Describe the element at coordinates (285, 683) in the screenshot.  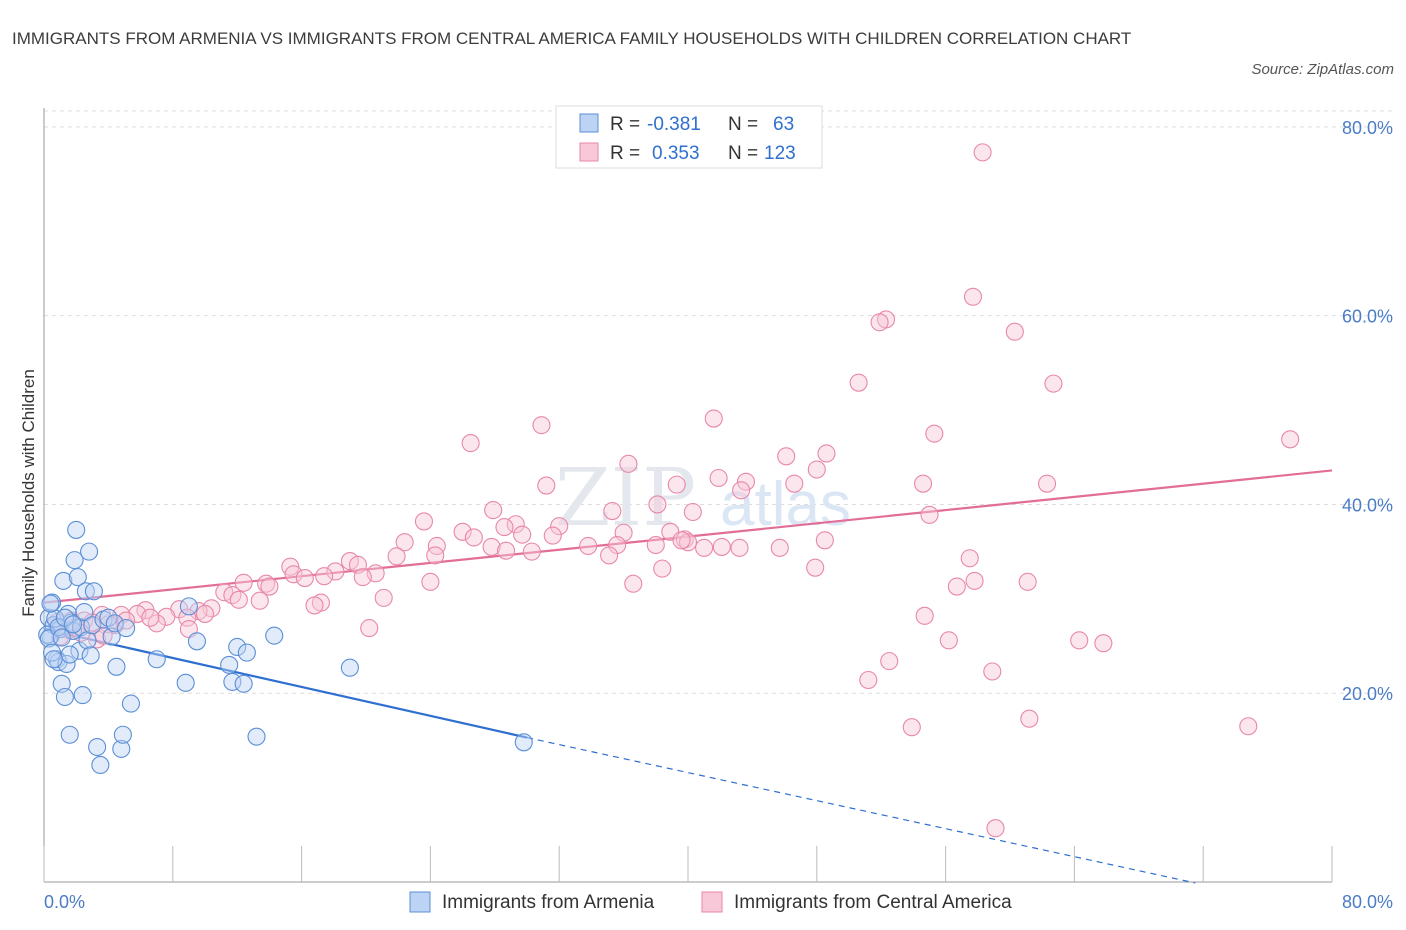
I see `trend-line-armenia` at that location.